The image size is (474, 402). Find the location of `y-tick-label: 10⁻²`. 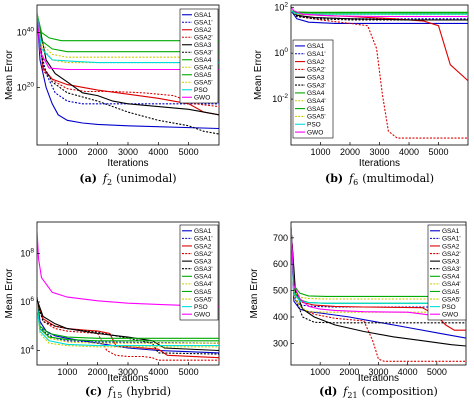

y-tick-label: 10⁻² is located at coordinates (280, 98).